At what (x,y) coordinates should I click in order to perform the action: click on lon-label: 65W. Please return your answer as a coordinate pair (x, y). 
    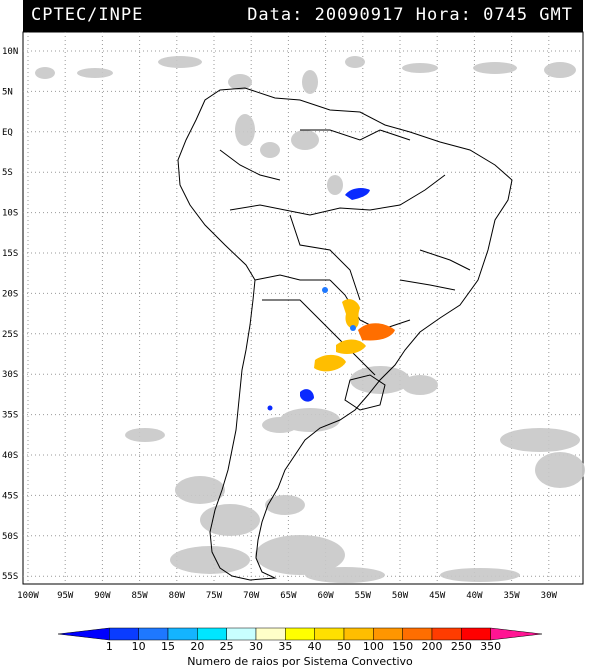
    Looking at the image, I should click on (288, 596).